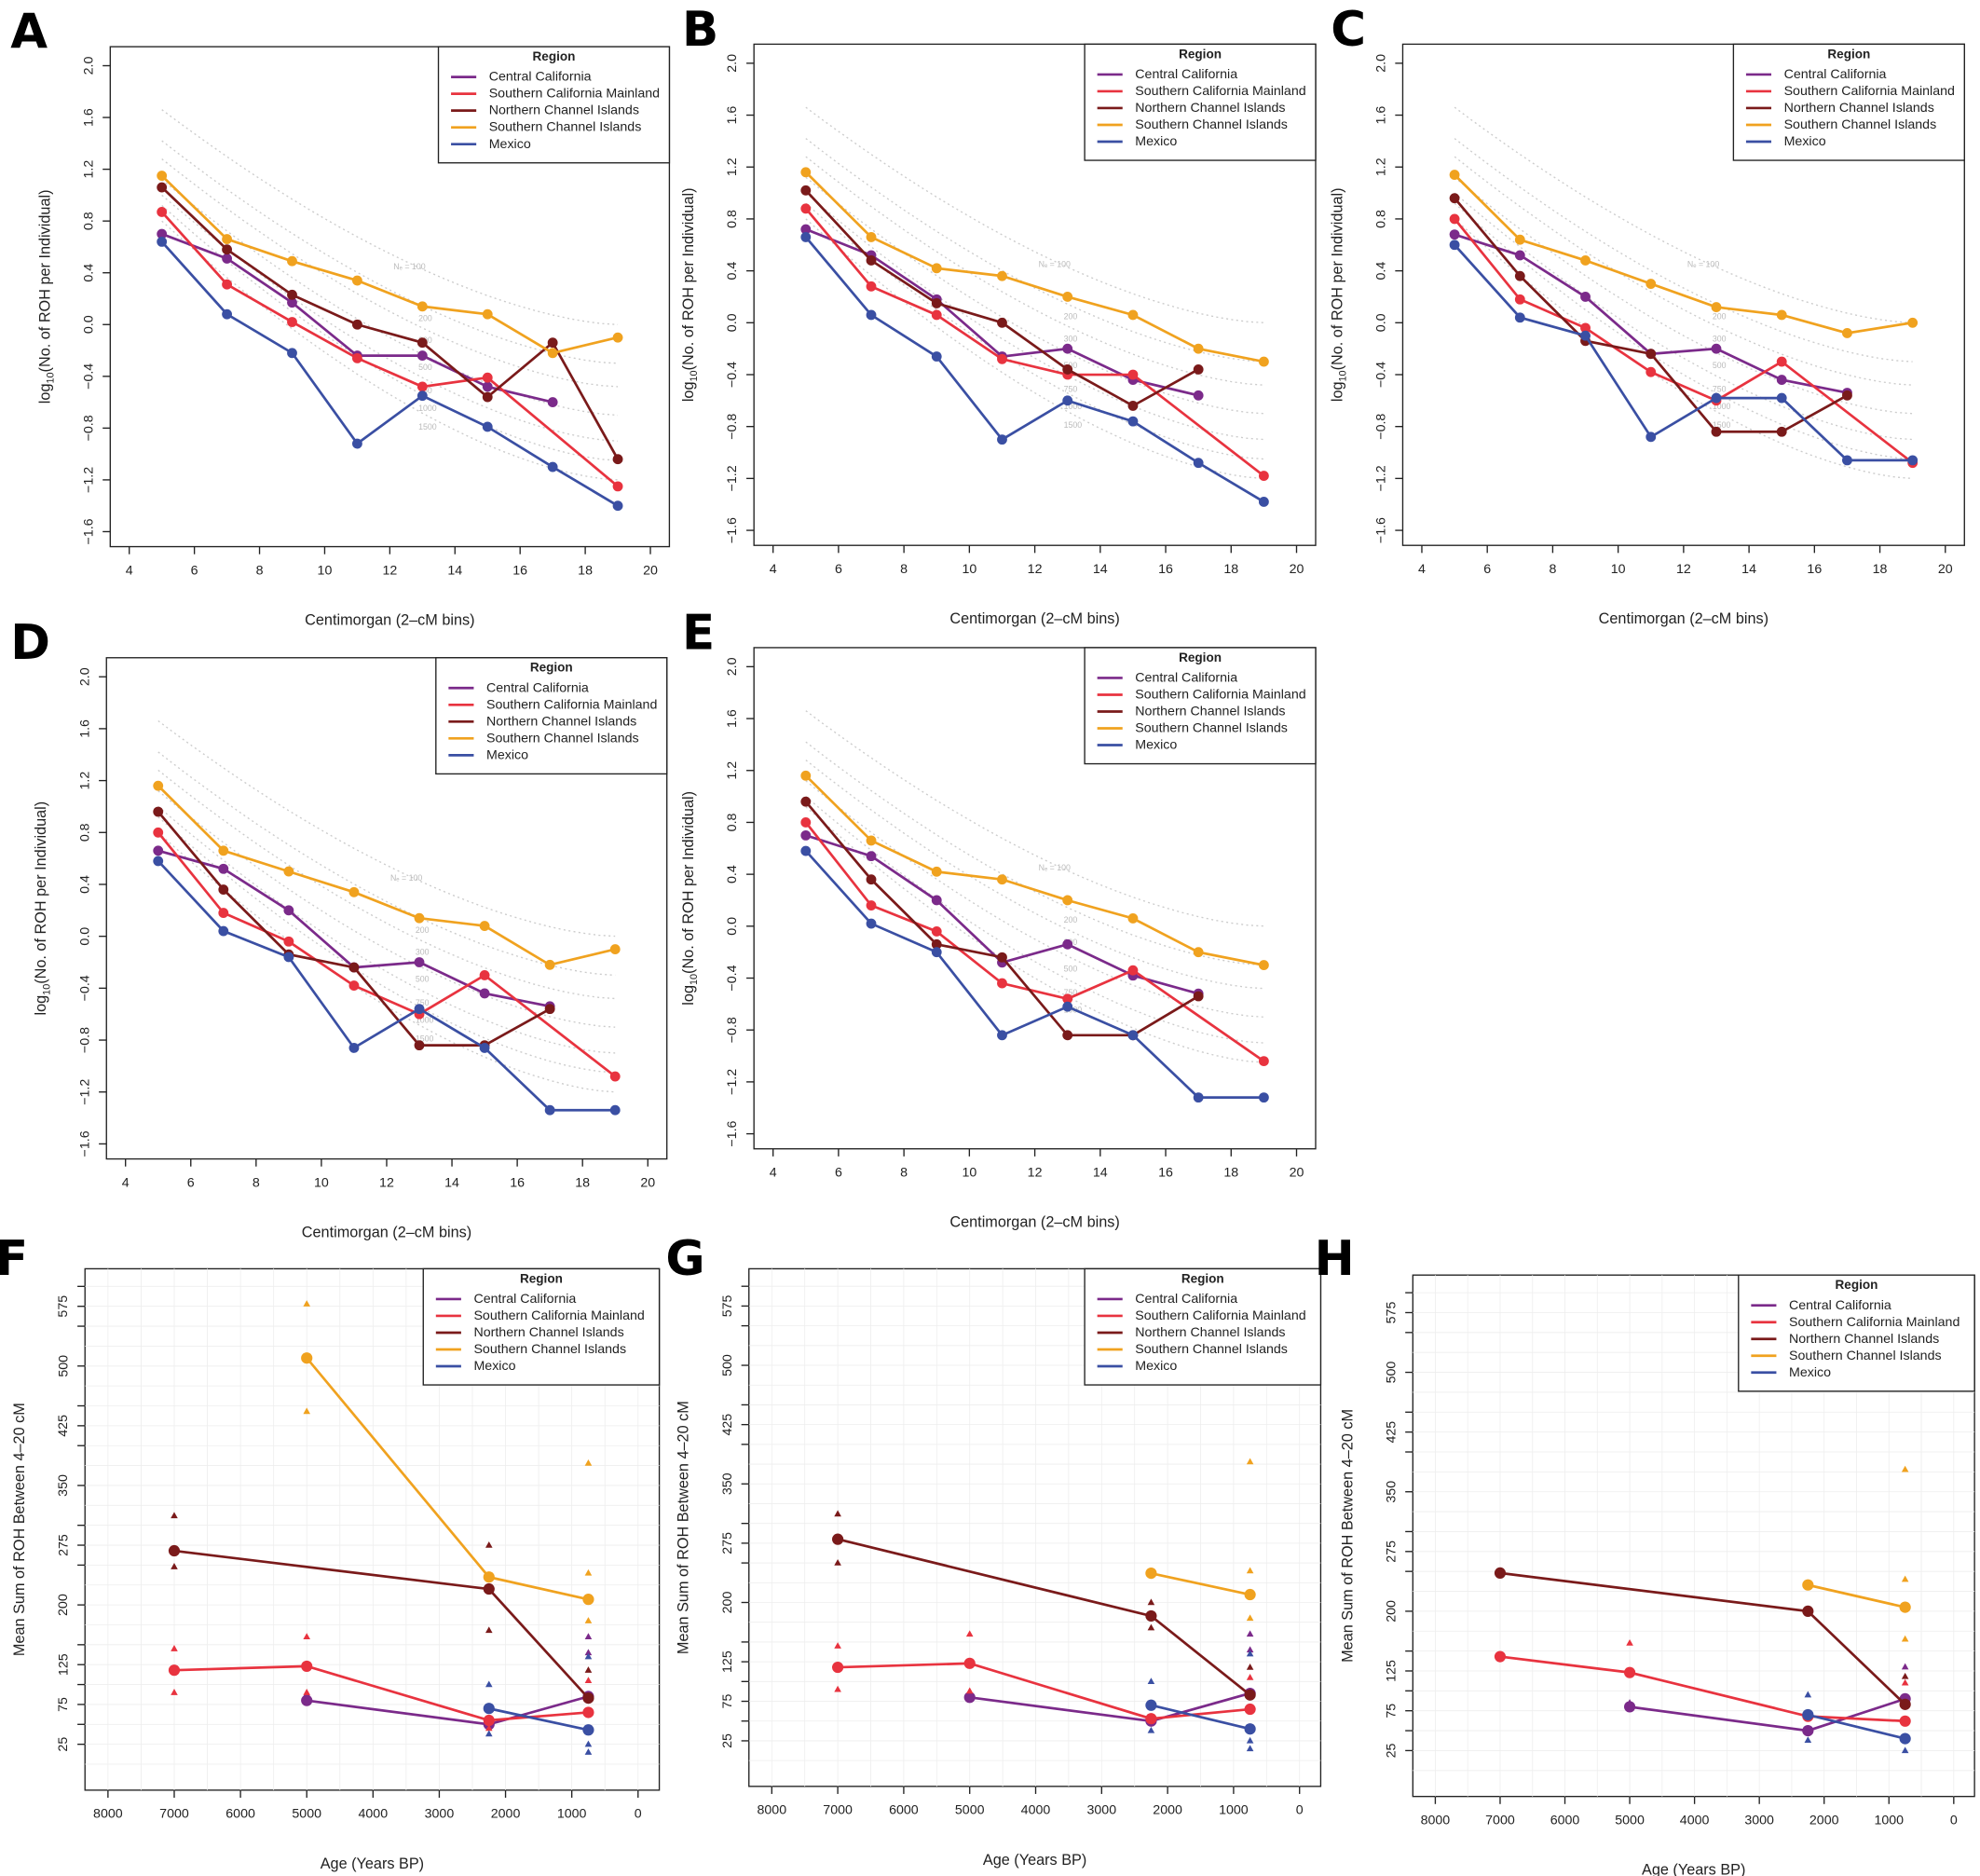 The height and width of the screenshot is (1876, 1980). Describe the element at coordinates (1695, 1820) in the screenshot. I see `x-tick-label: 4000` at that location.